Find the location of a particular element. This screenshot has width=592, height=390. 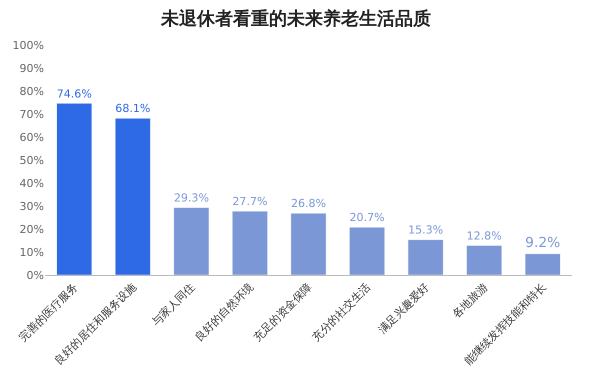

y-tick-label: 60% is located at coordinates (32, 137).